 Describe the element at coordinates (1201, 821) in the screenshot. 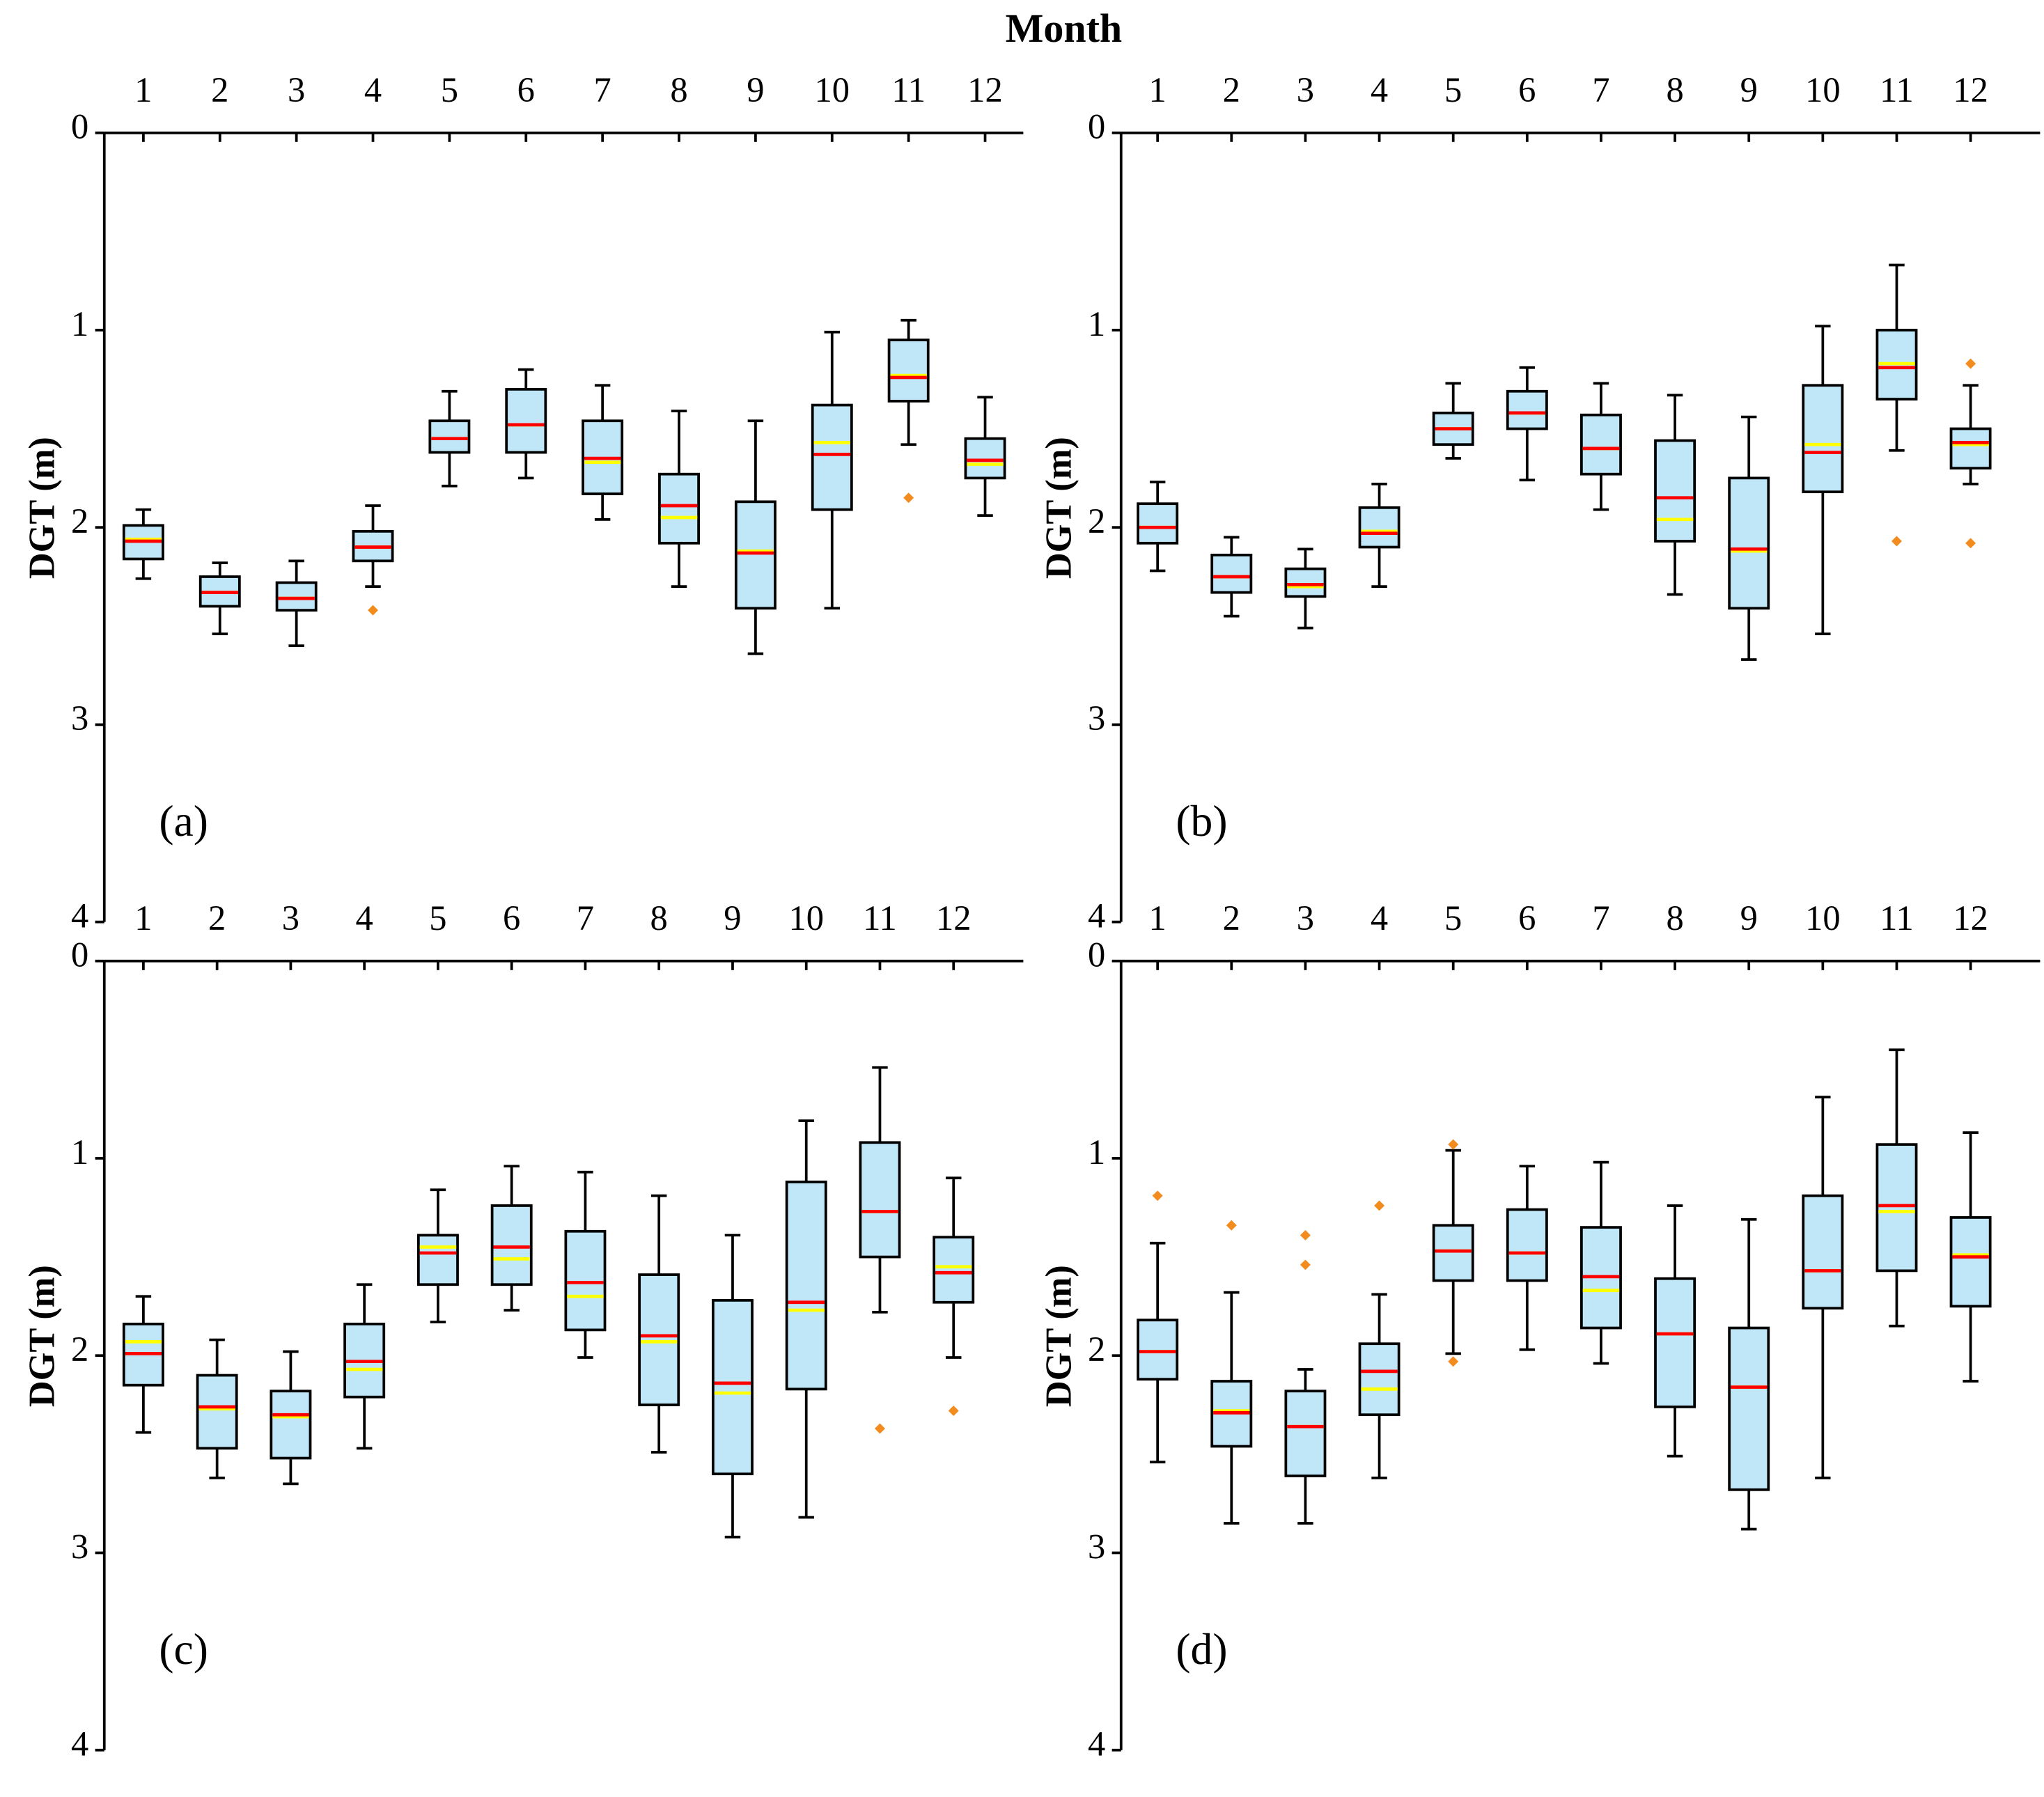

I see `panel-label: (b)` at that location.